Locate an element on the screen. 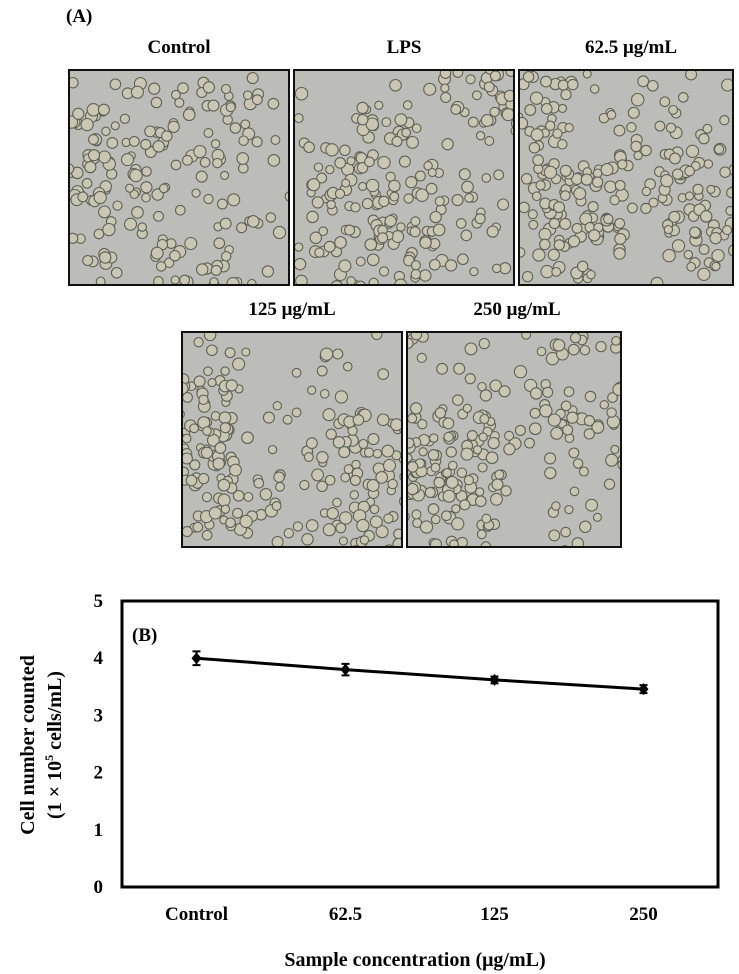  micrograph-62-5-cells is located at coordinates (626, 177).